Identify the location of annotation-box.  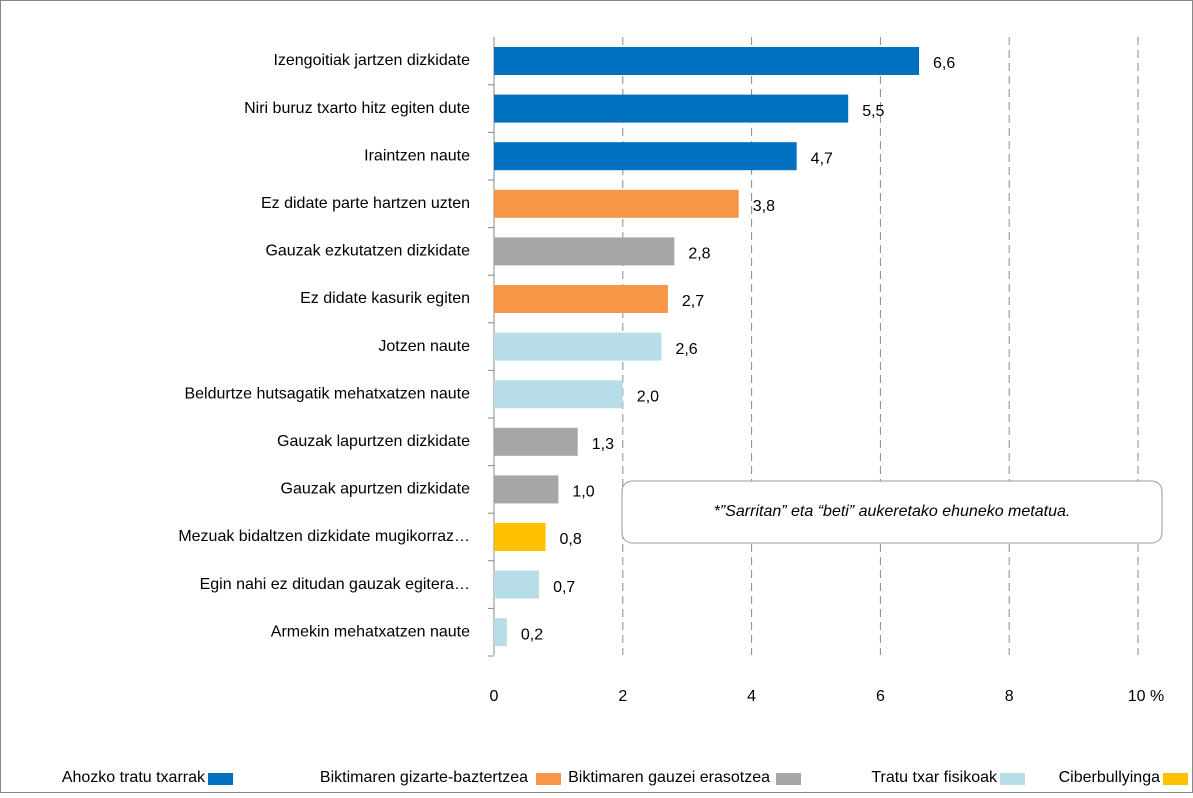
(892, 512).